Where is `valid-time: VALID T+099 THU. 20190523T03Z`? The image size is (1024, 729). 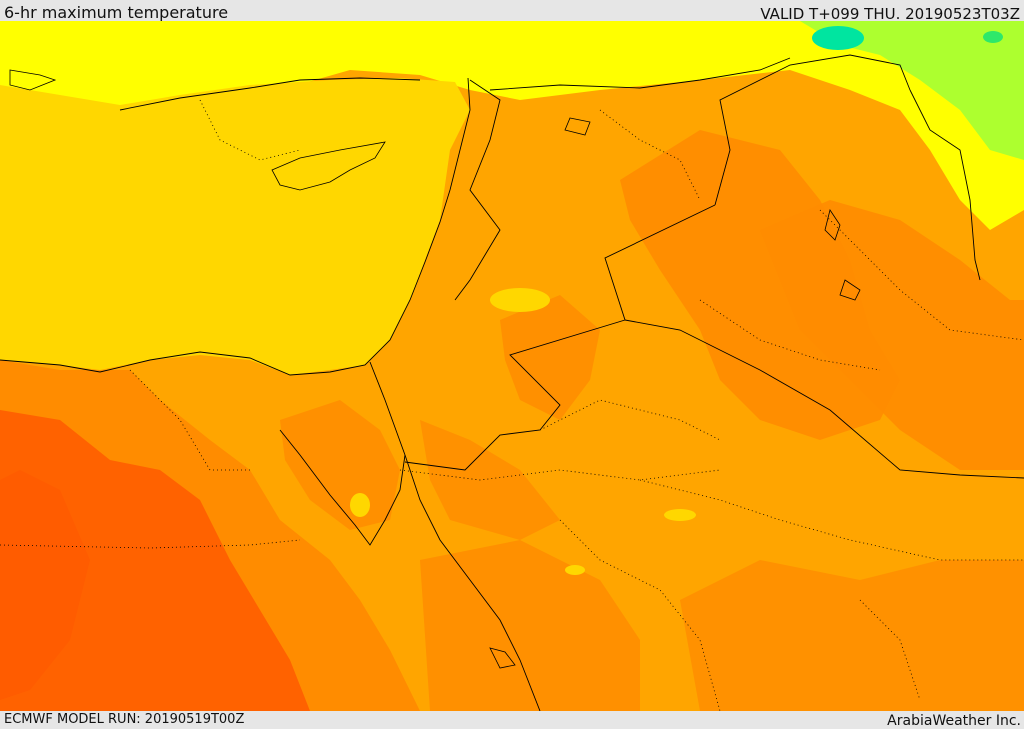 valid-time: VALID T+099 THU. 20190523T03Z is located at coordinates (890, 14).